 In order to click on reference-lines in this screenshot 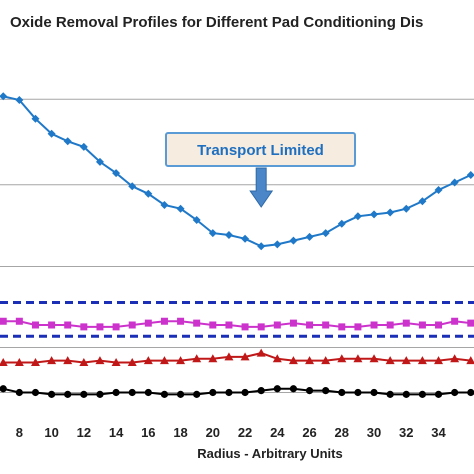, I will do `click(237, 319)`.